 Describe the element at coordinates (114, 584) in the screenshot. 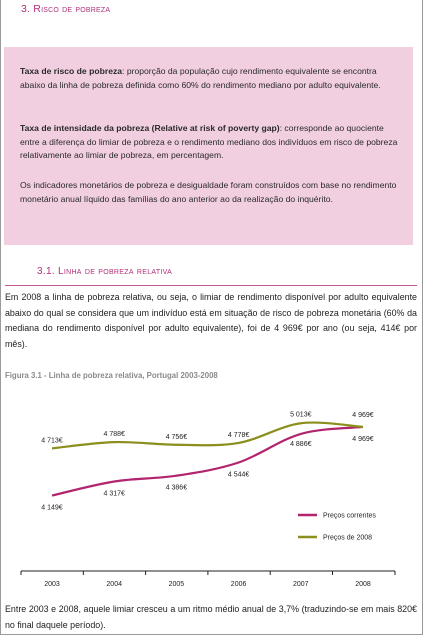

I see `x-tick-label: 2004` at that location.